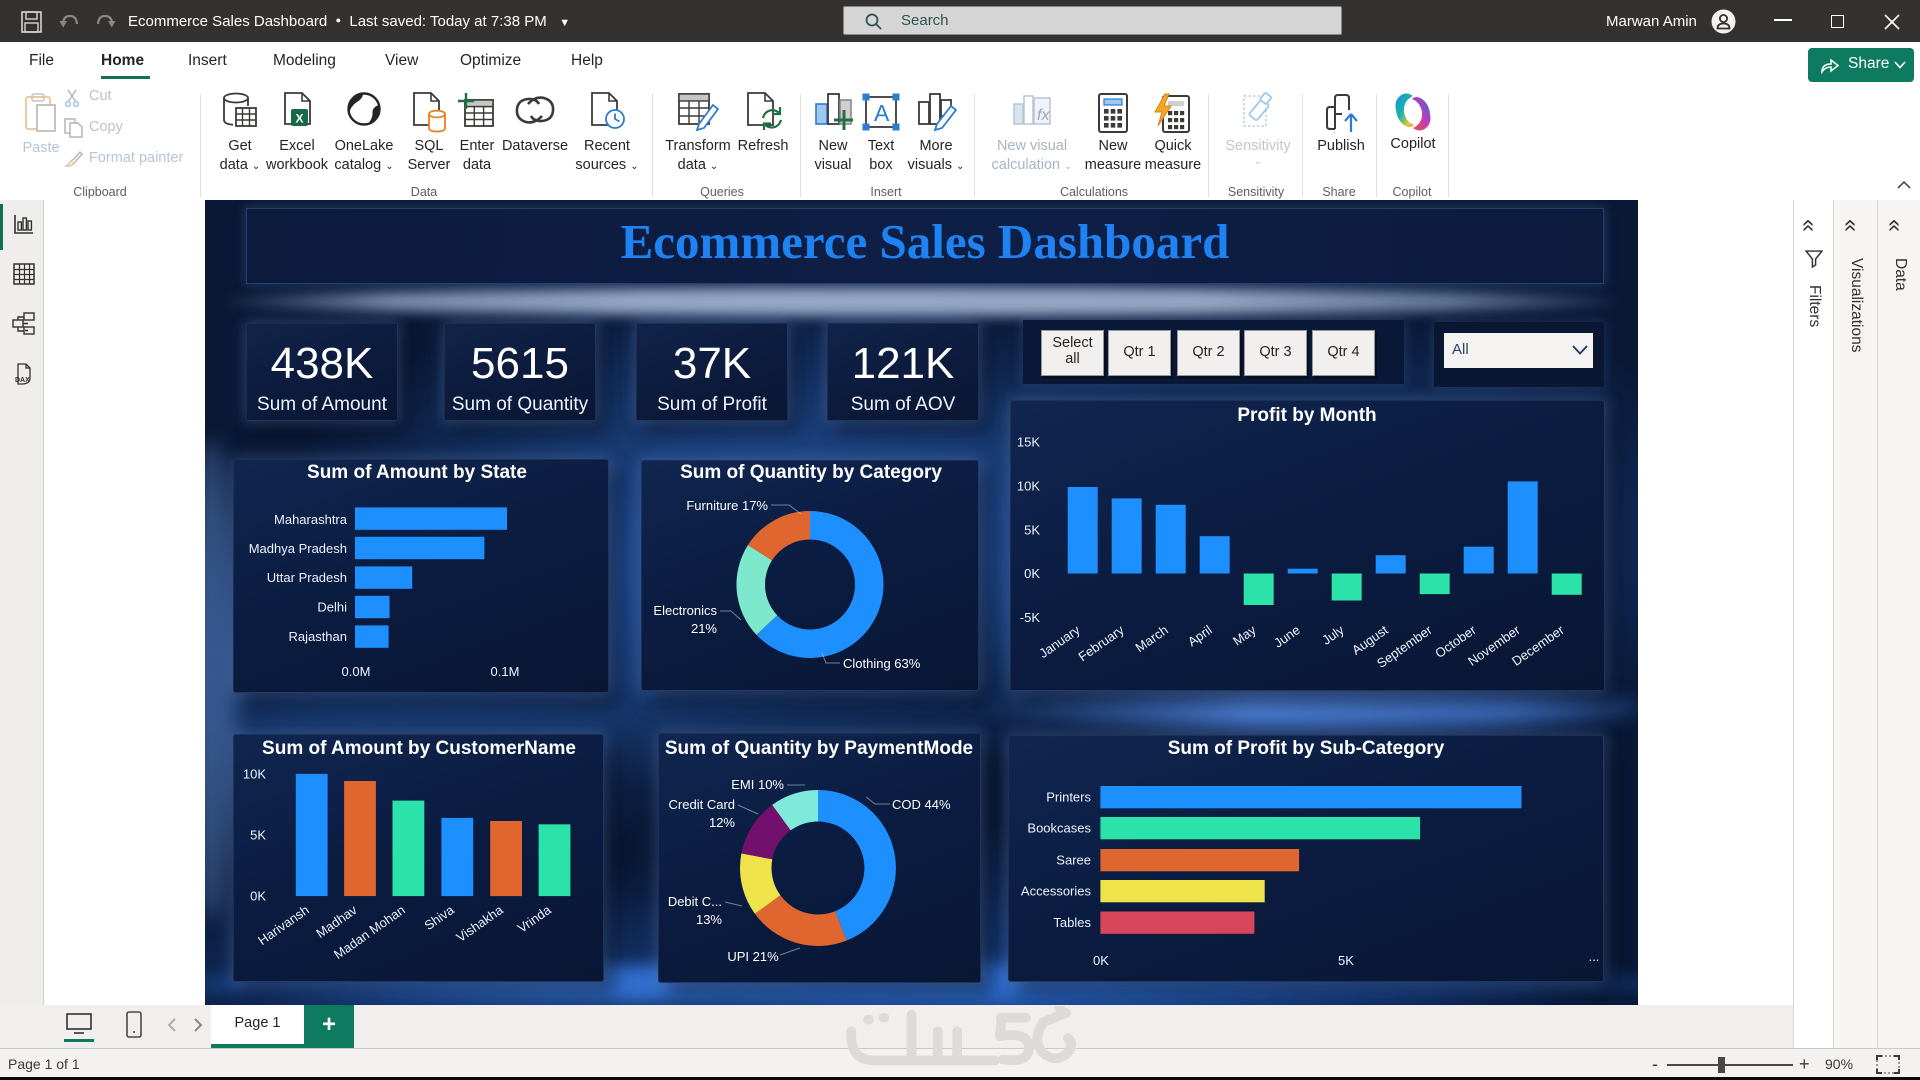 This screenshot has width=1920, height=1080. Describe the element at coordinates (757, 784) in the screenshot. I see `svg-text: EMI 10%` at that location.